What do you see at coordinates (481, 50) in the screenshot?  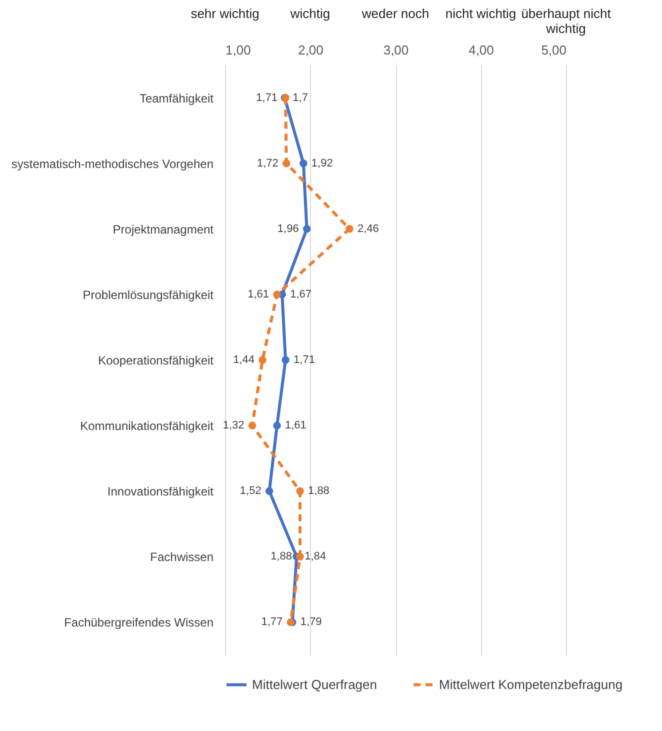 I see `x-tick-label: 4,00` at bounding box center [481, 50].